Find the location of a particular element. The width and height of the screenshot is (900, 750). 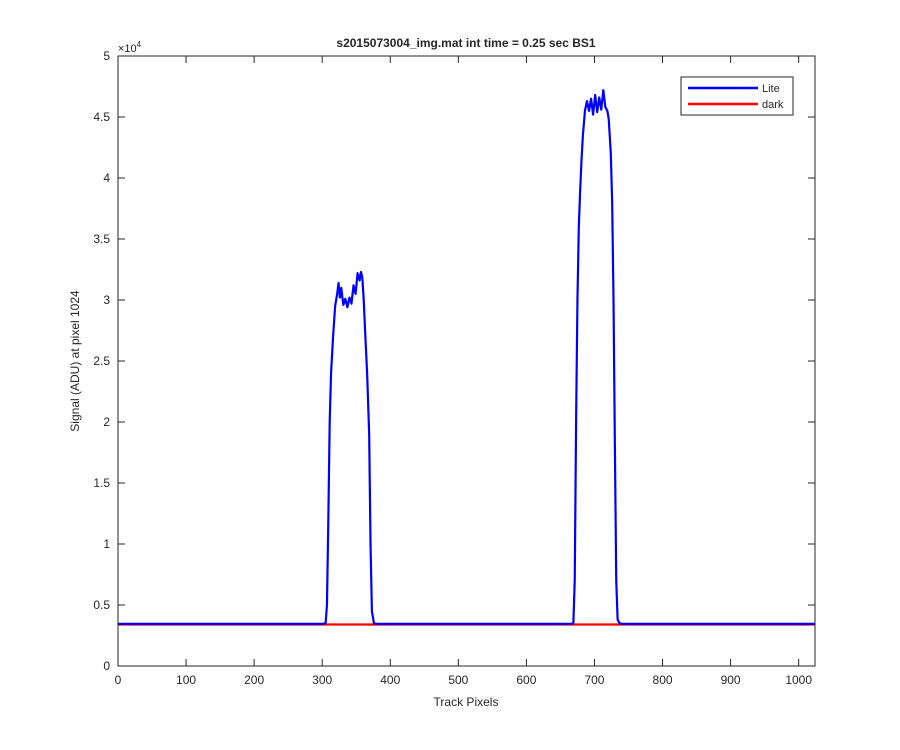

x-tick-label: 900 is located at coordinates (731, 680).